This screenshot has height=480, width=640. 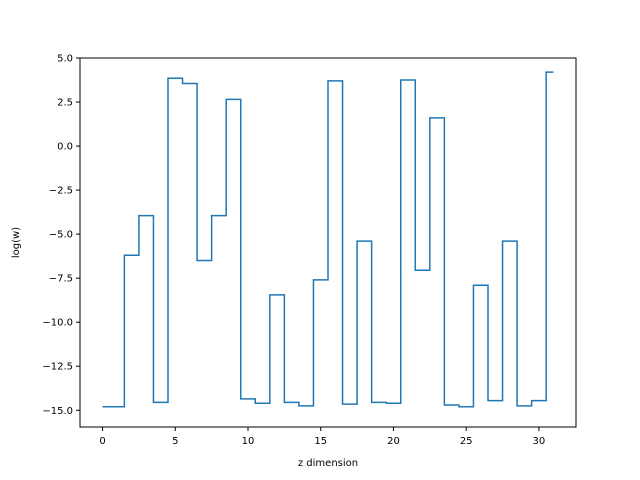 What do you see at coordinates (248, 441) in the screenshot?
I see `x-tick-label: 10` at bounding box center [248, 441].